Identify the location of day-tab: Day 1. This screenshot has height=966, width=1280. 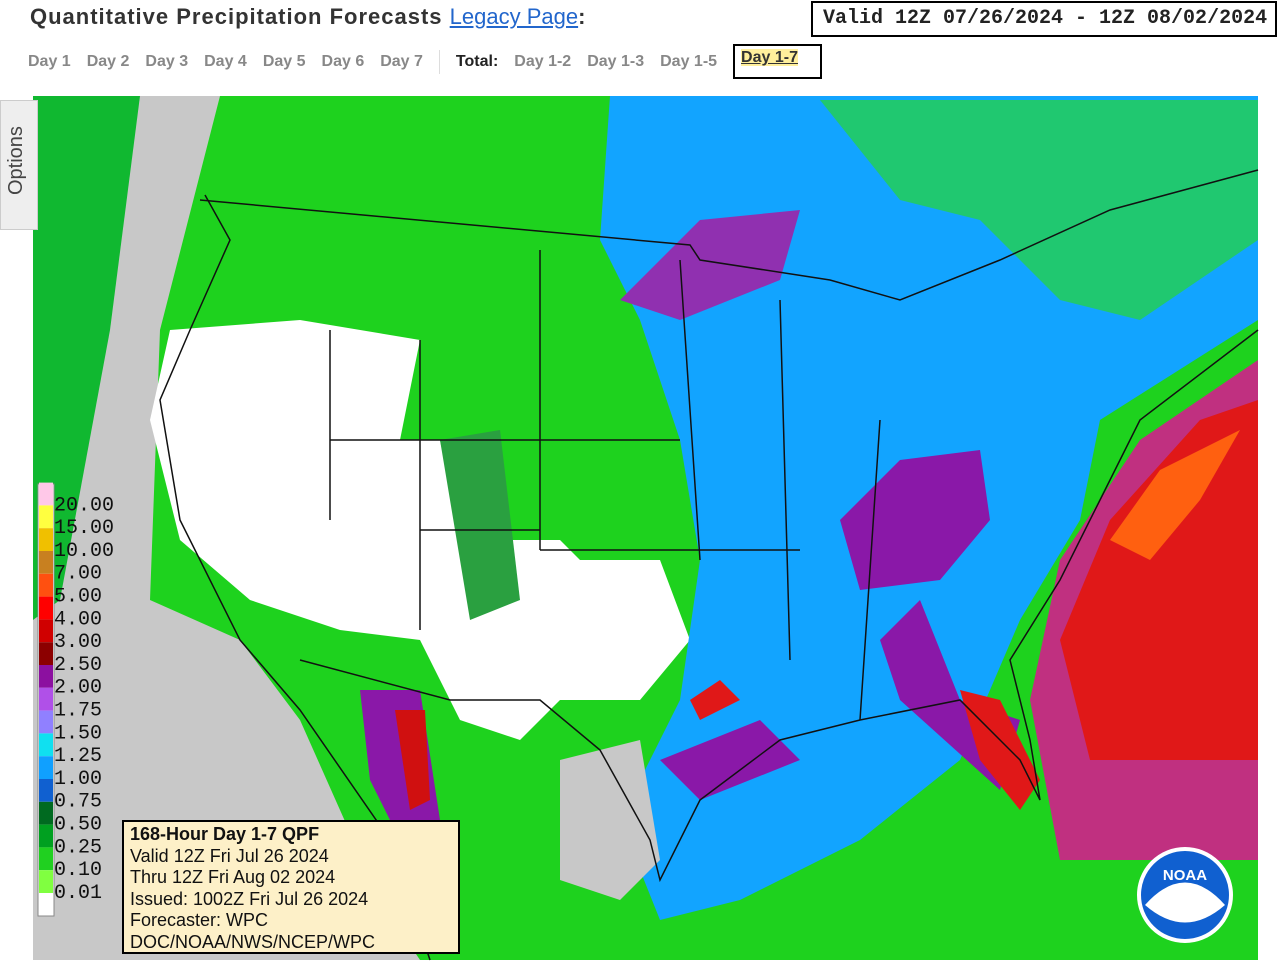
(49, 61).